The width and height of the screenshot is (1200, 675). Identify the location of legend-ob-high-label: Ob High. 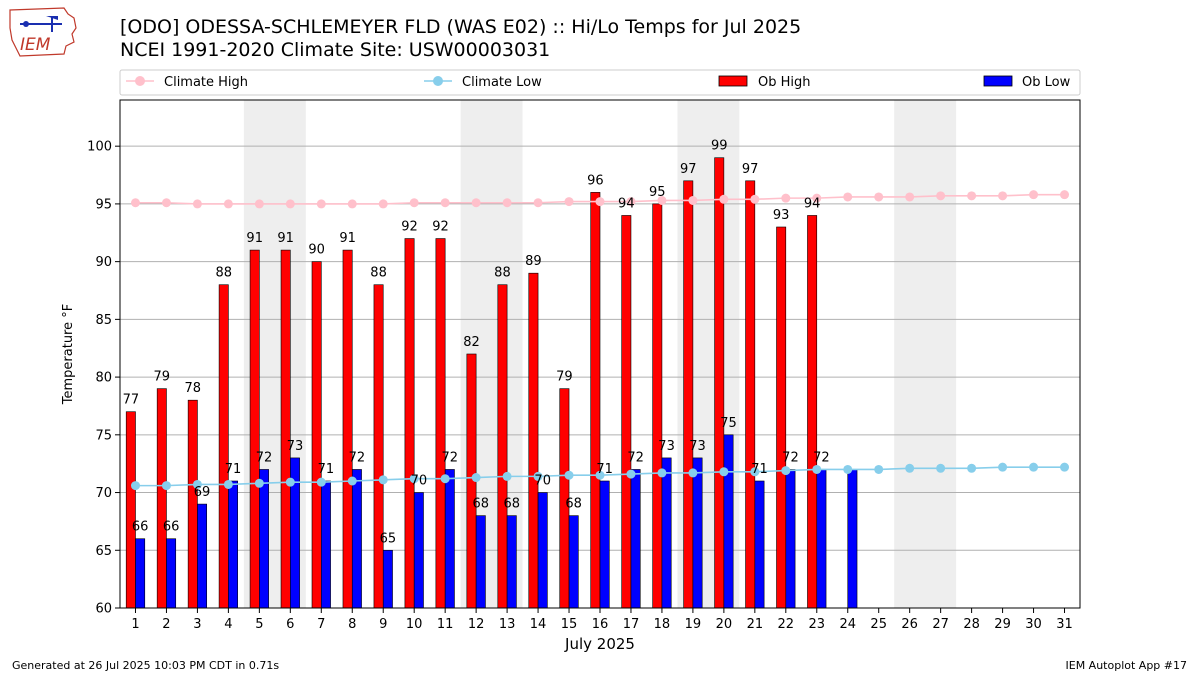
(784, 82).